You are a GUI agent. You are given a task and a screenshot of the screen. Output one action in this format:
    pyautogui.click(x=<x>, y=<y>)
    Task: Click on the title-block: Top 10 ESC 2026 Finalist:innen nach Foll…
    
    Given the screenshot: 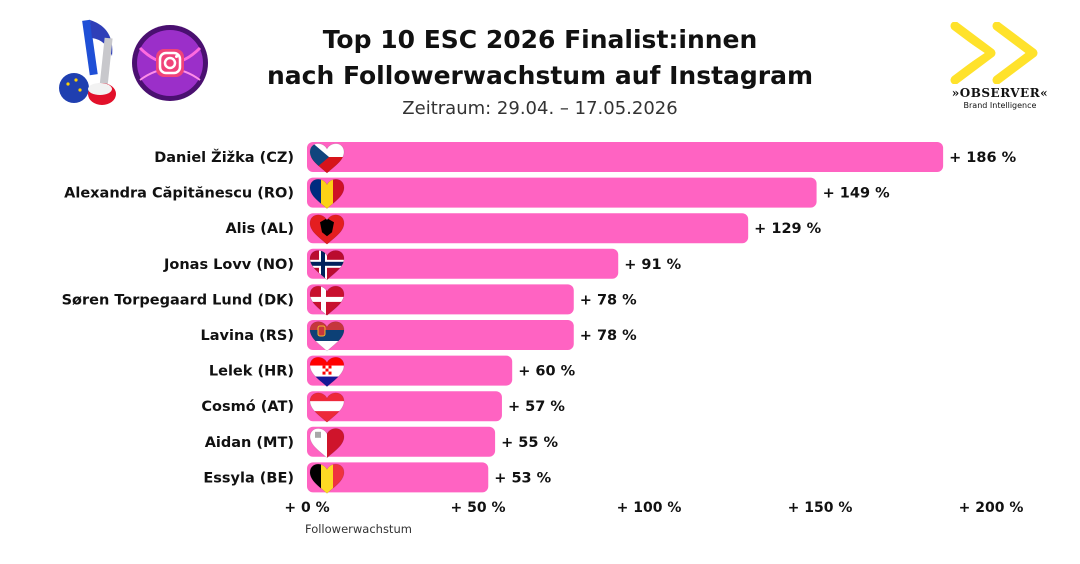 What is the action you would take?
    pyautogui.click(x=540, y=70)
    